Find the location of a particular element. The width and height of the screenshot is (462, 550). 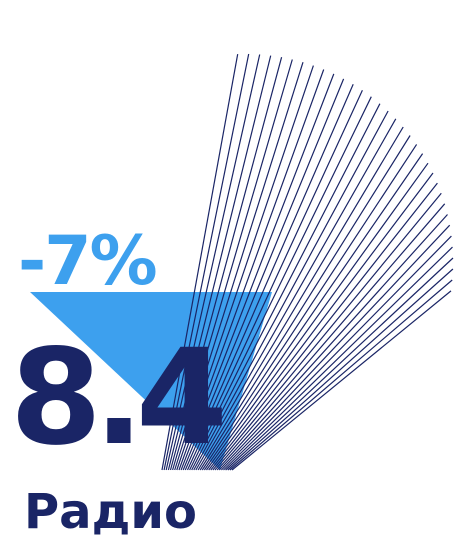

category-label: Радио is located at coordinates (110, 512).